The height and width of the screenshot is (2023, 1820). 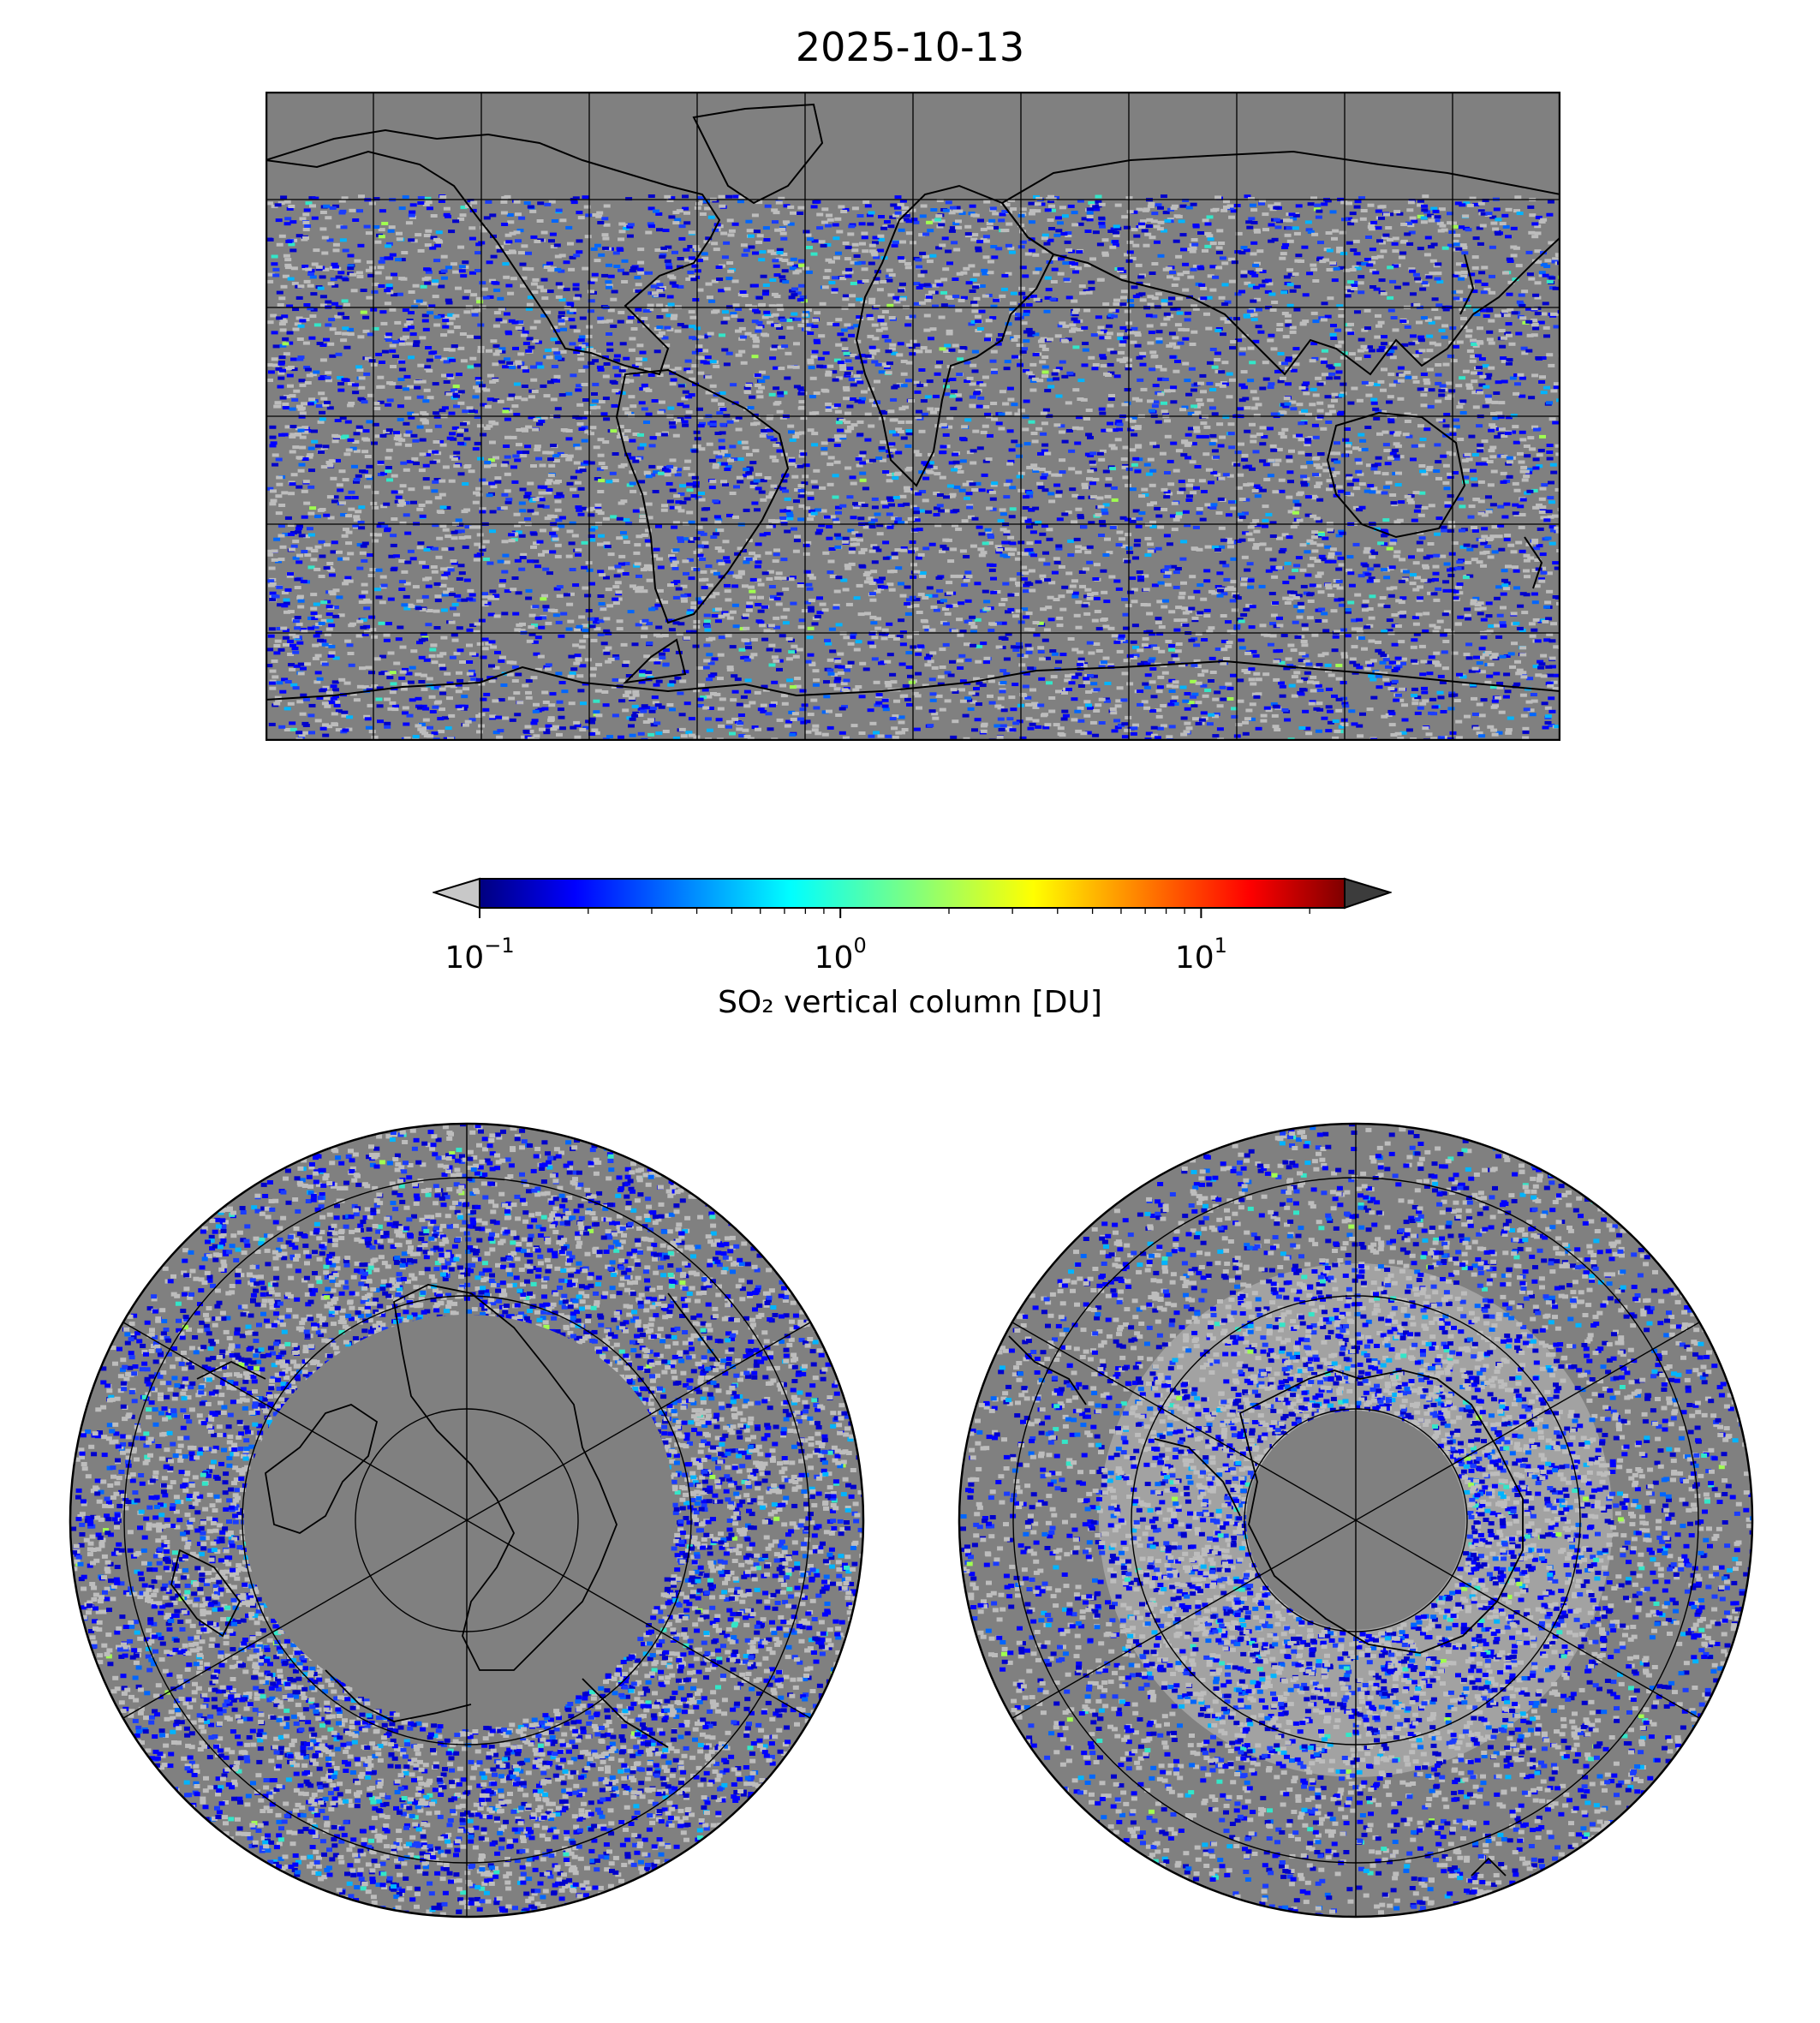 I want to click on colorbar-under-extension, so click(x=456, y=893).